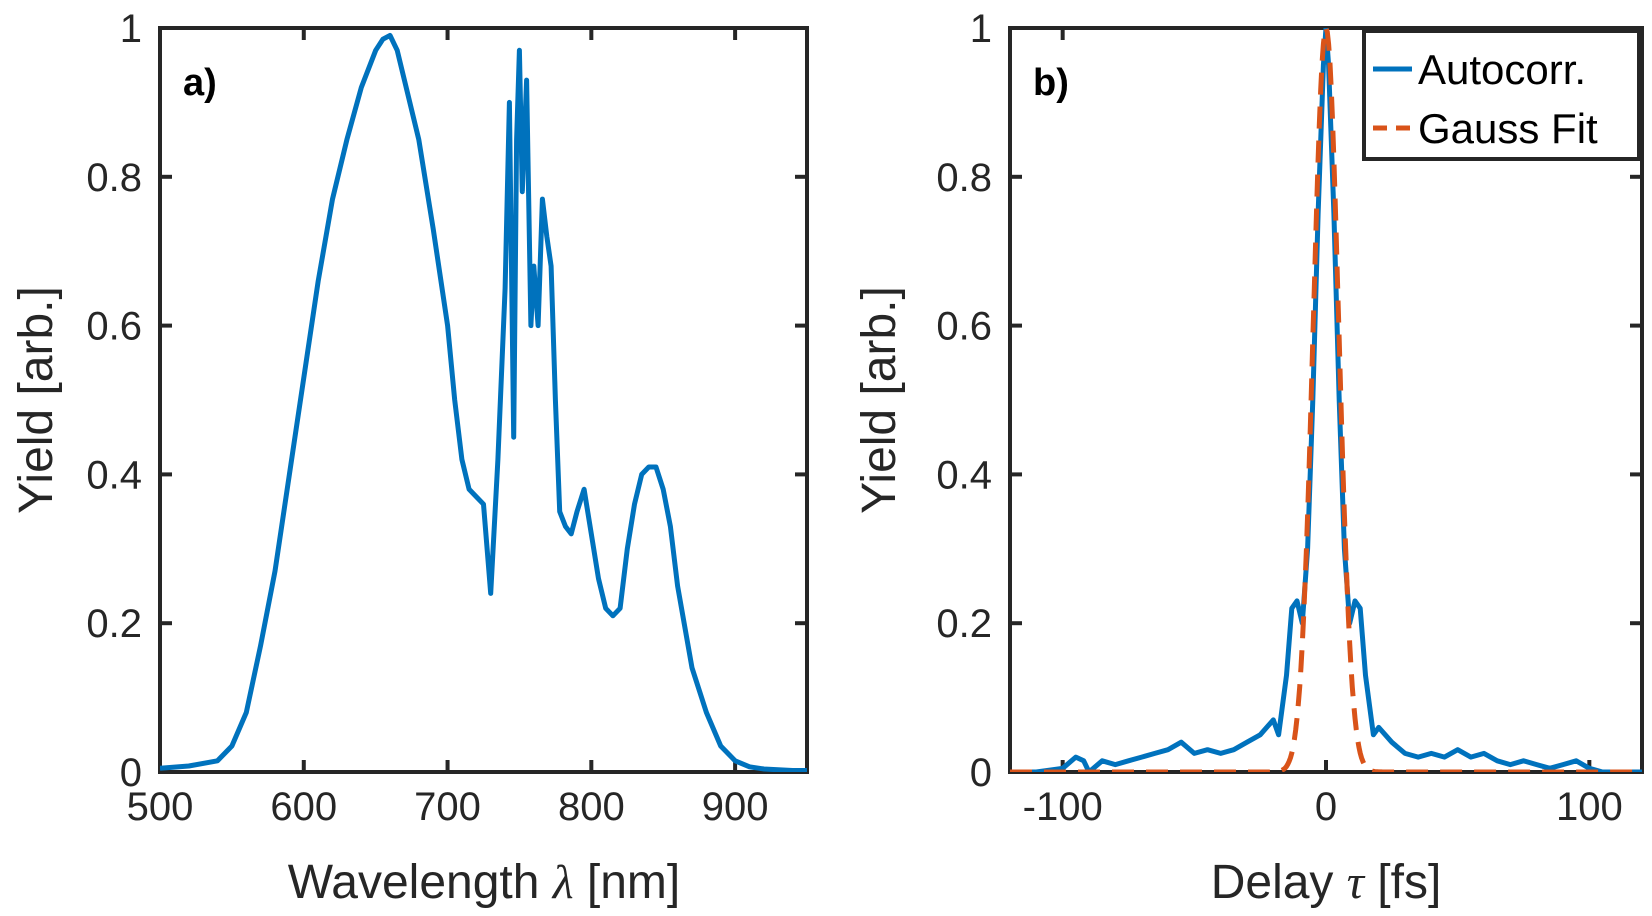  I want to click on panel-b-ytick-label: 0.2, so click(964, 624).